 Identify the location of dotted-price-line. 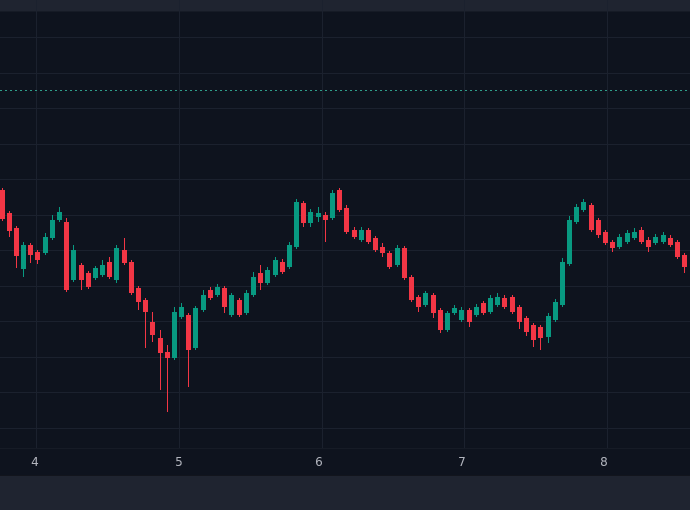
(345, 90).